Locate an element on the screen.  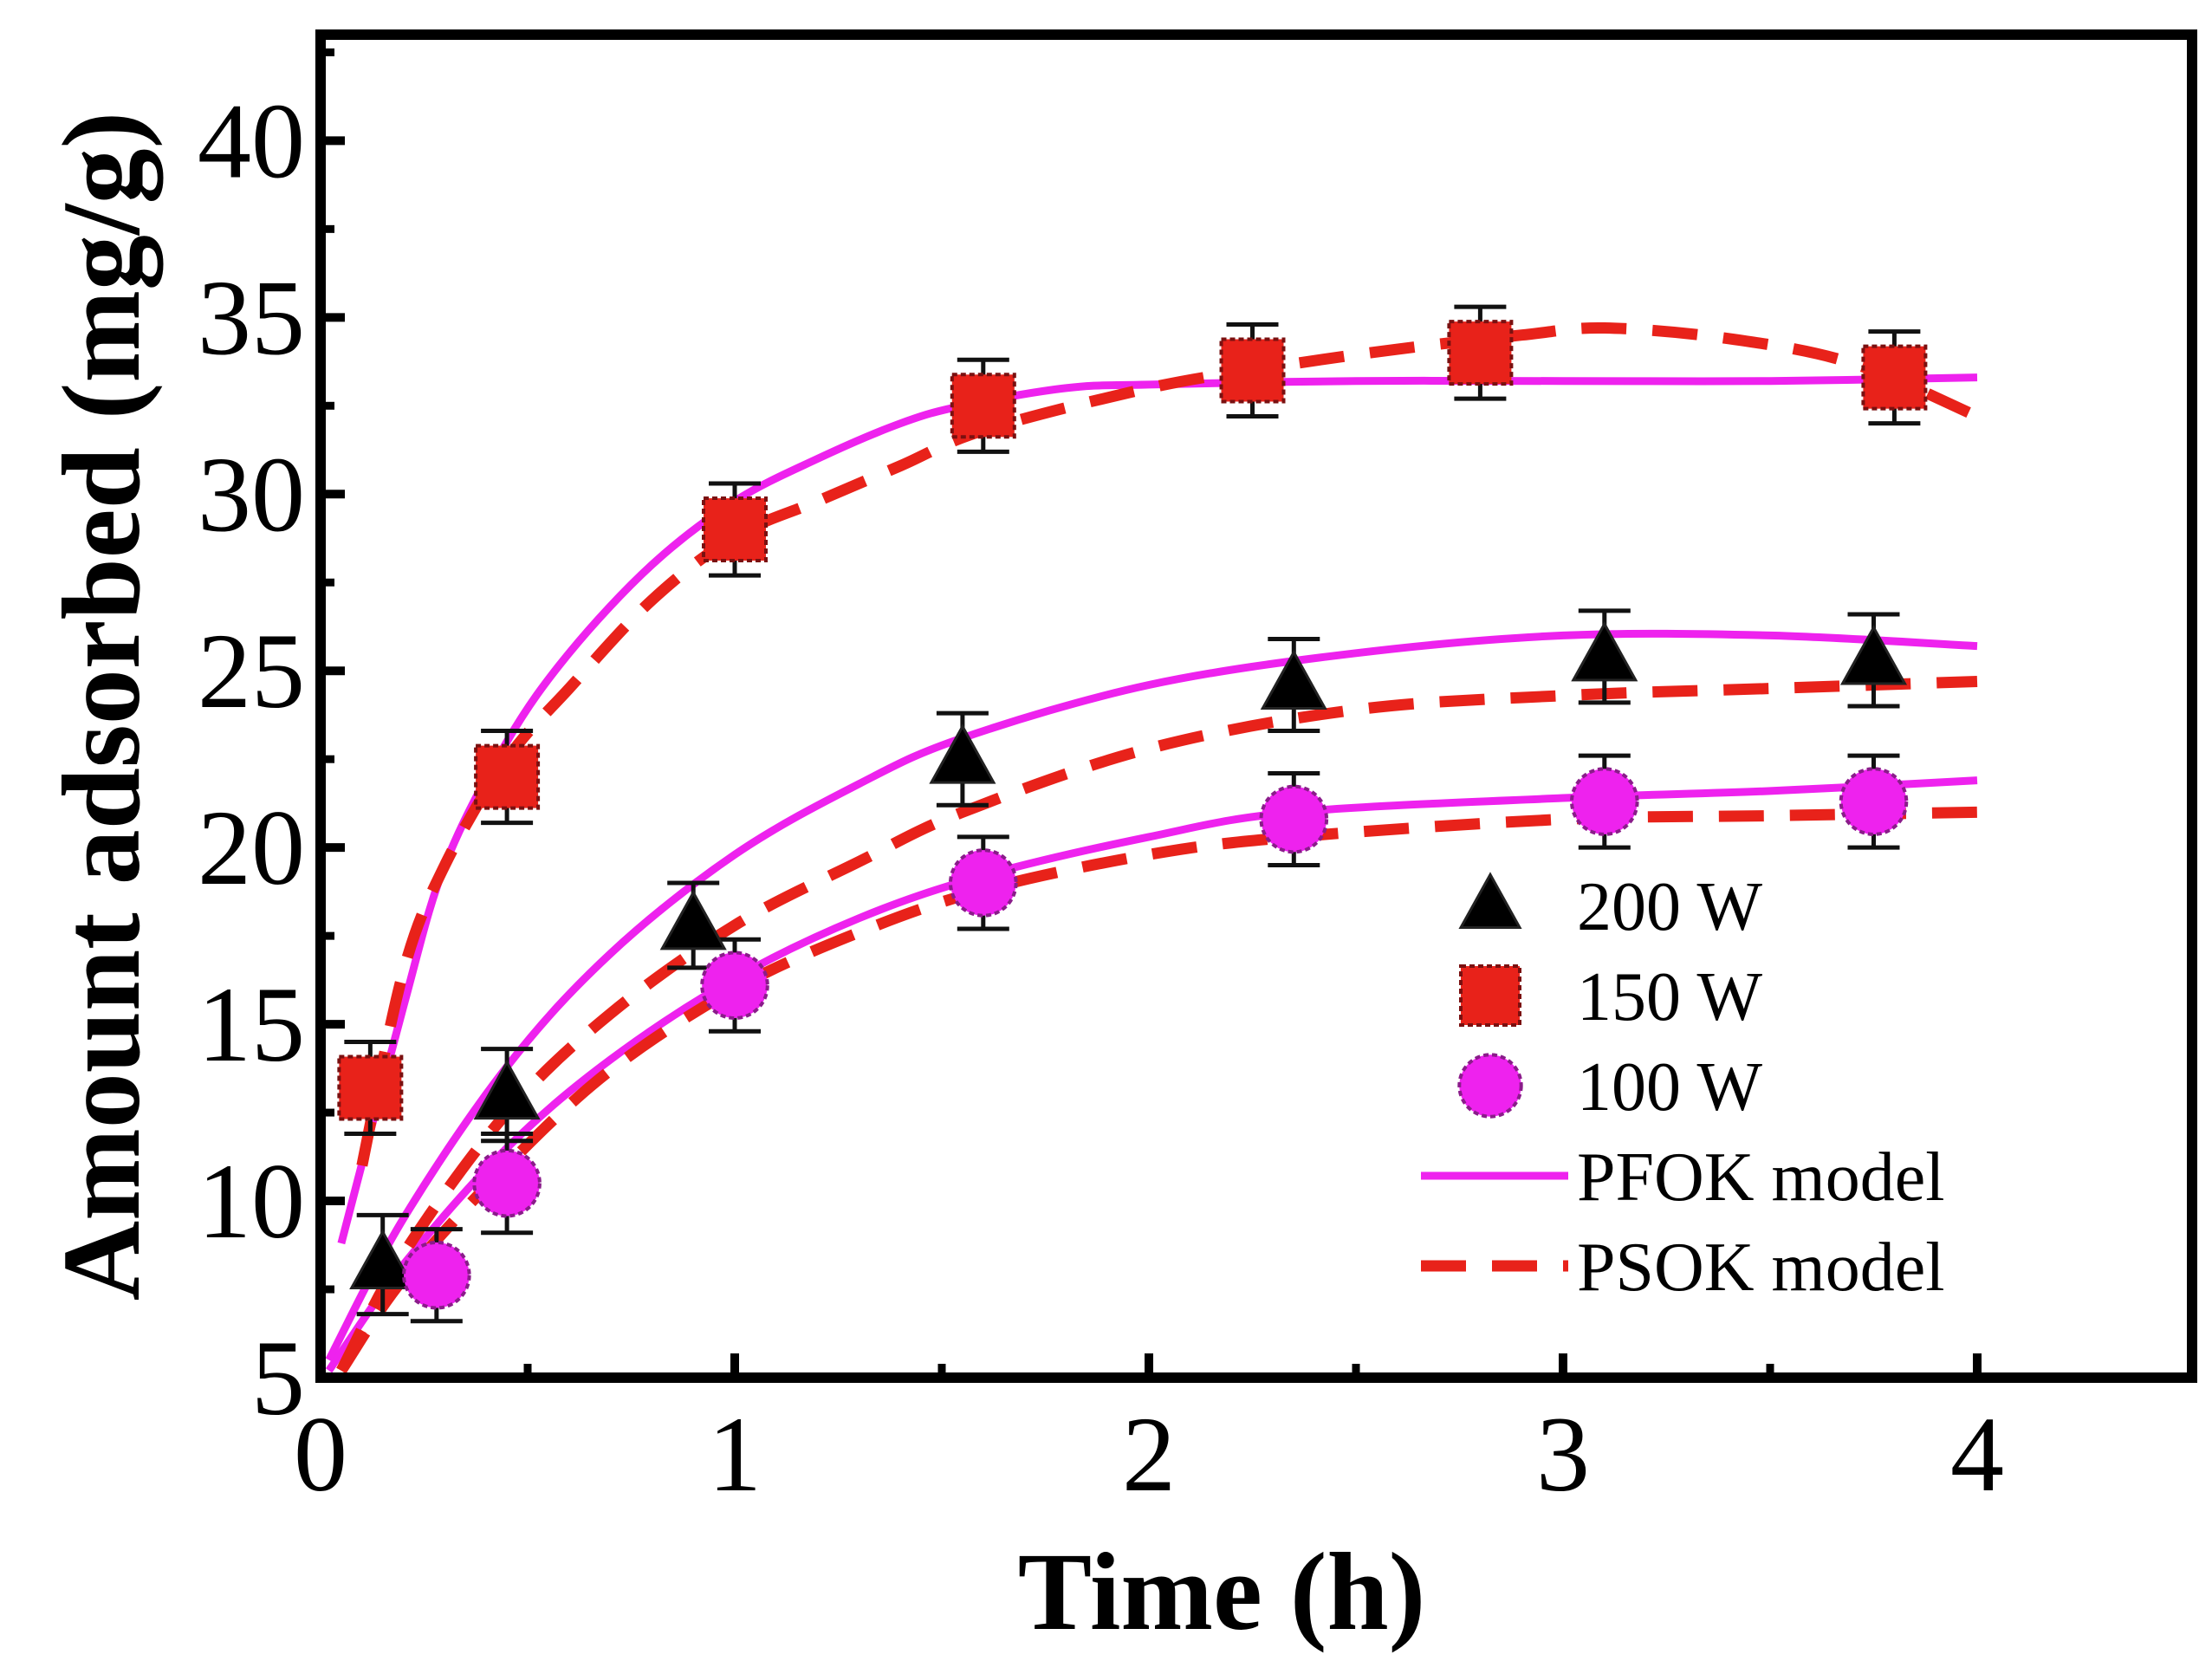
legend-marker-triangle is located at coordinates (1490, 900).